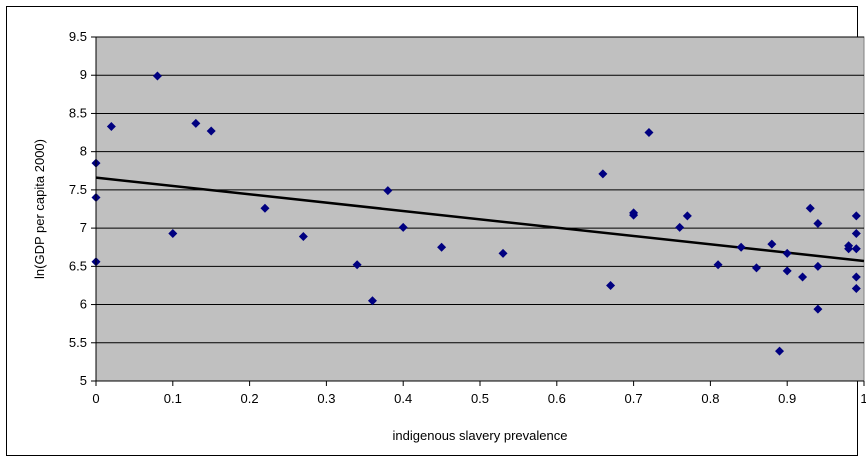 This screenshot has width=866, height=464. What do you see at coordinates (78, 36) in the screenshot?
I see `y-tick-label: 9.5` at bounding box center [78, 36].